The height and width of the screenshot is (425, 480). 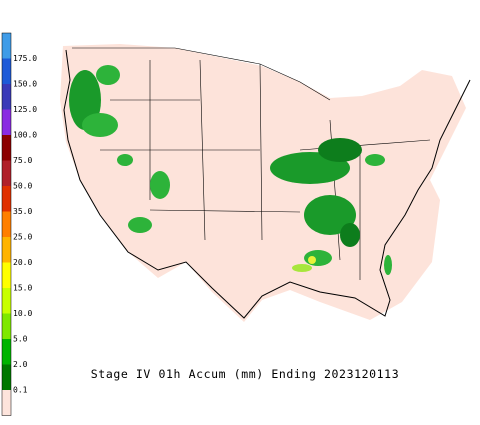 I want to click on legend-label: 15.0, so click(x=22, y=288).